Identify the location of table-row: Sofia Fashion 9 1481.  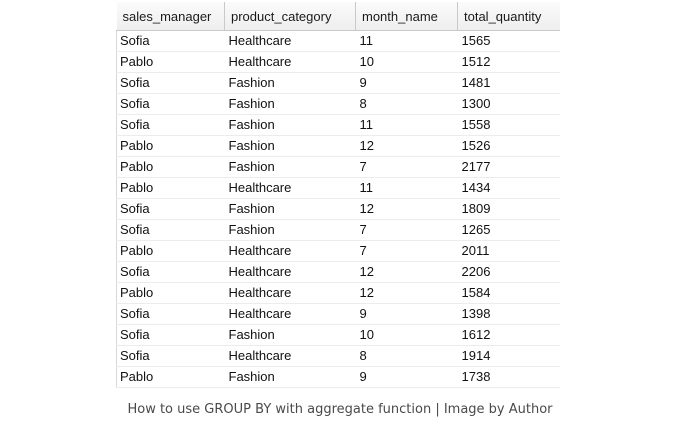
(338, 83).